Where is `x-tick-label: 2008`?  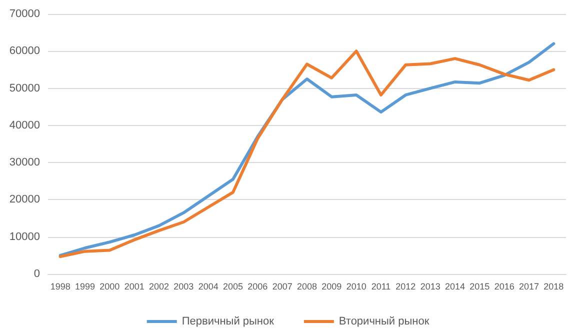
x-tick-label: 2008 is located at coordinates (307, 287).